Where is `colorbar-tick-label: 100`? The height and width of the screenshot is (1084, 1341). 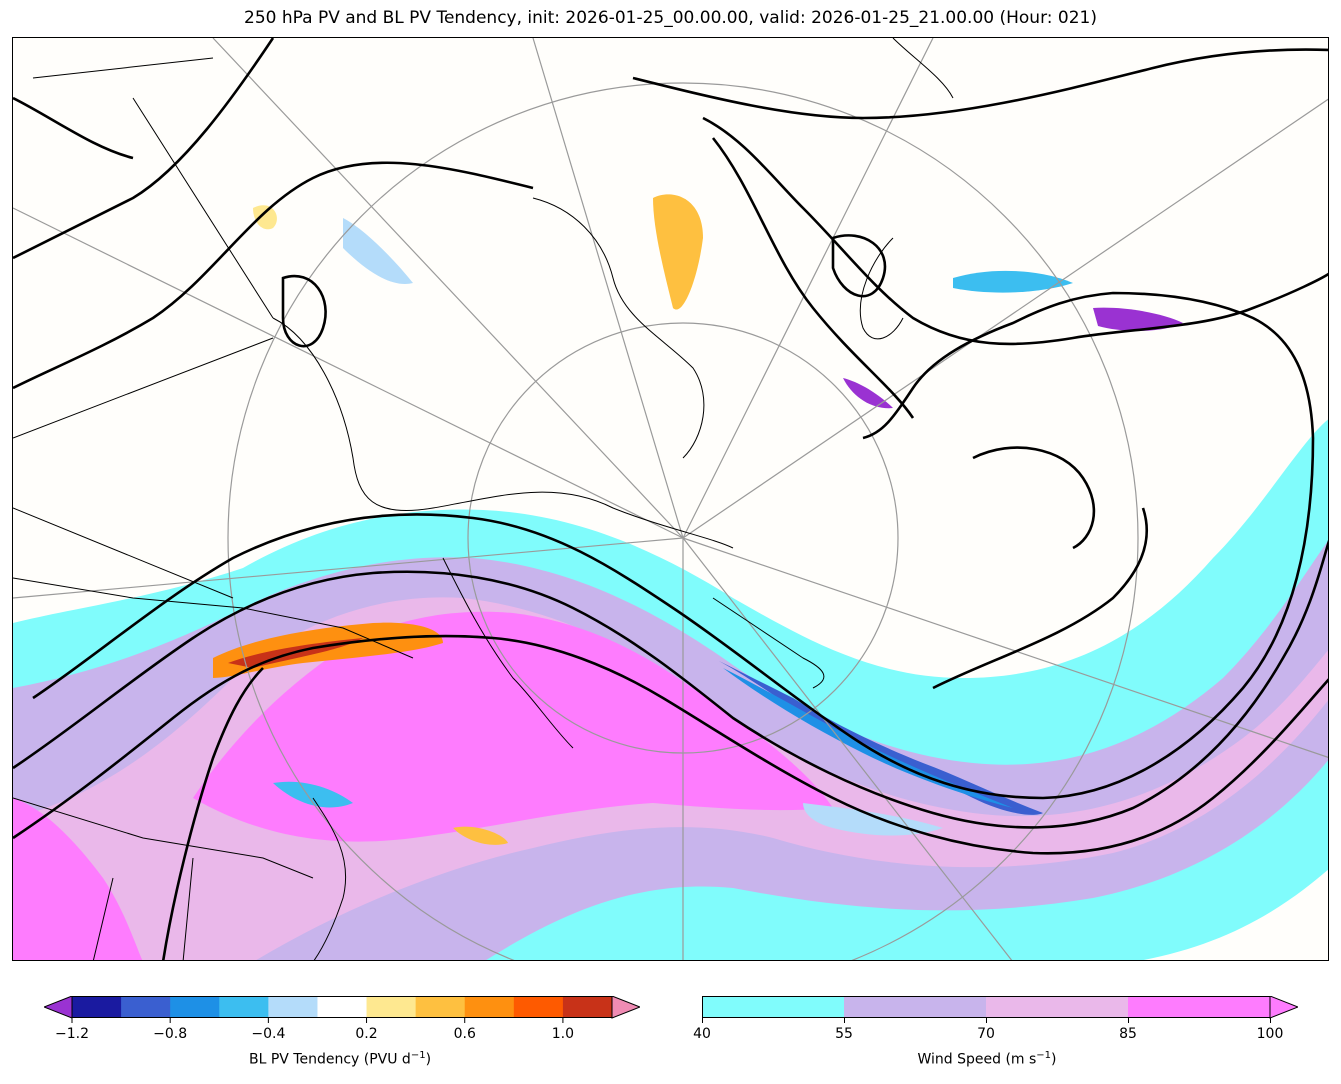
colorbar-tick-label: 100 is located at coordinates (1270, 1034).